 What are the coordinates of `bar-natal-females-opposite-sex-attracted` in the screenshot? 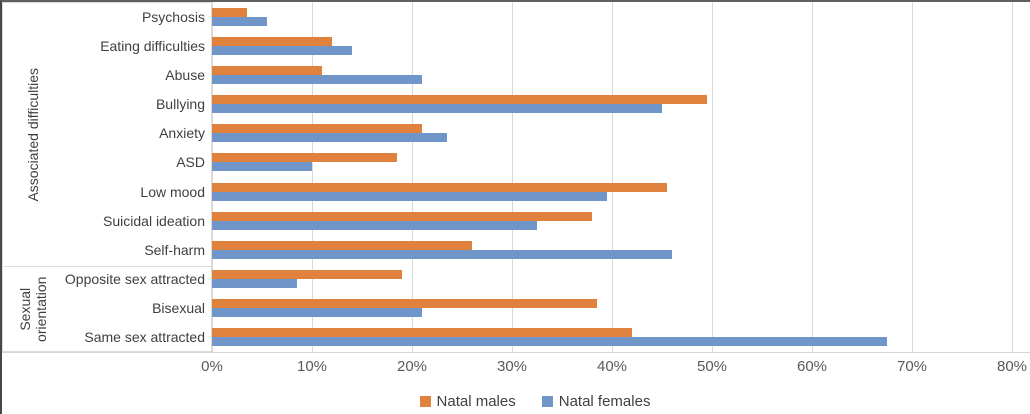 It's located at (254, 284).